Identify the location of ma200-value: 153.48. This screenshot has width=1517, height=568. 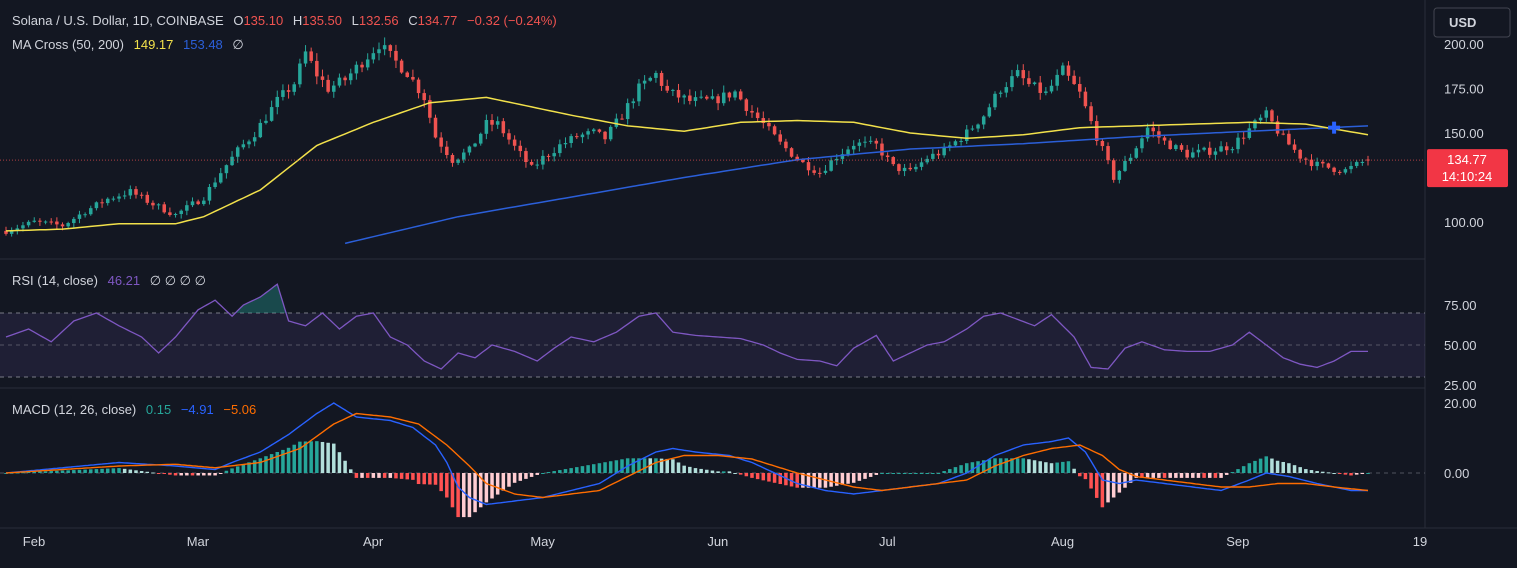
(203, 44).